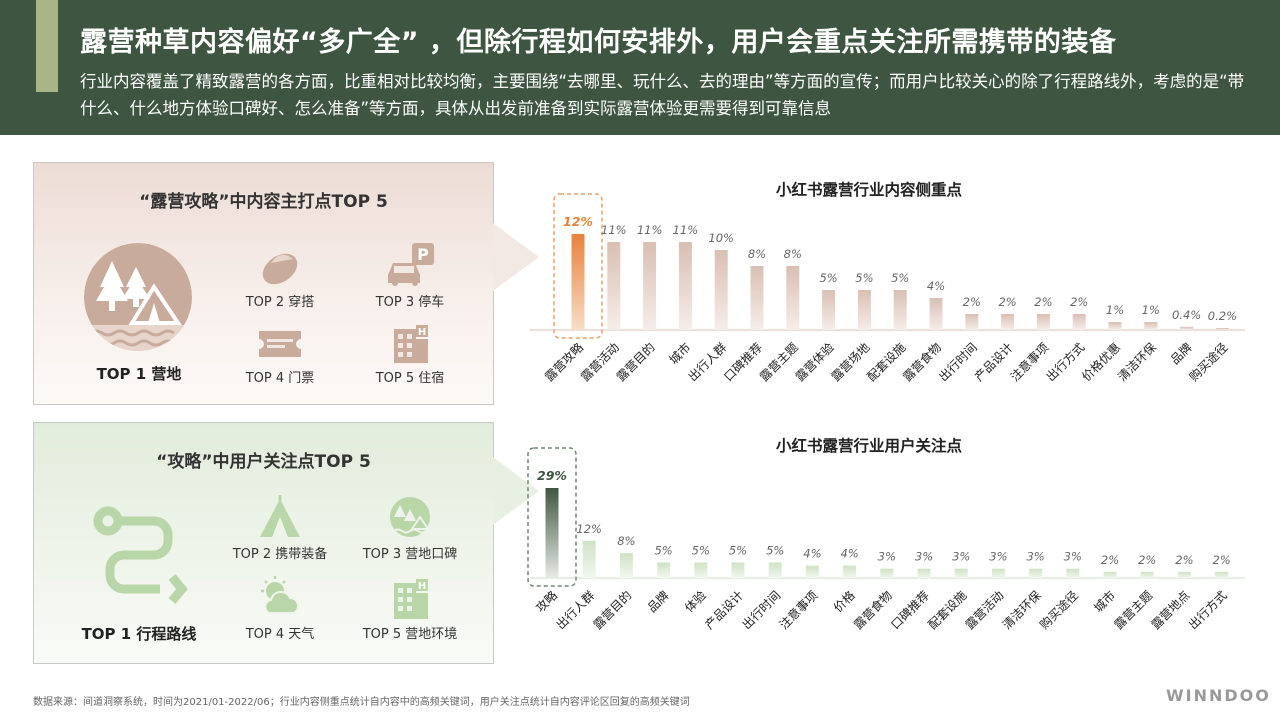 Image resolution: width=1280 pixels, height=720 pixels. What do you see at coordinates (680, 354) in the screenshot?
I see `content-category-label: 城市` at bounding box center [680, 354].